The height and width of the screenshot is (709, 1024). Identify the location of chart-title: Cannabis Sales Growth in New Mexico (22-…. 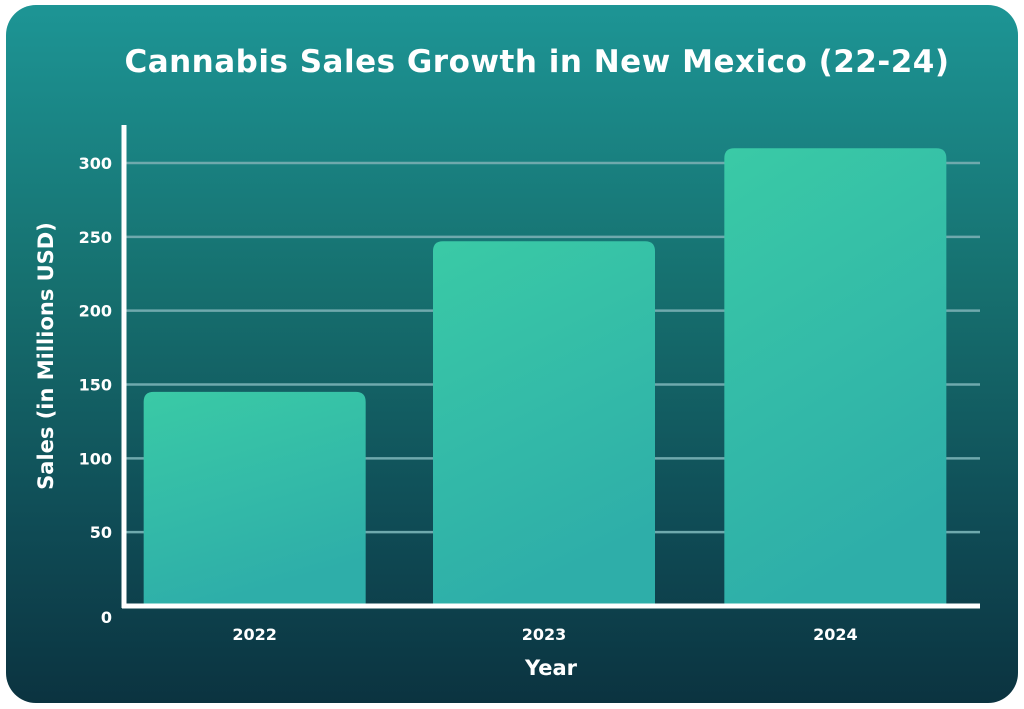
(537, 62).